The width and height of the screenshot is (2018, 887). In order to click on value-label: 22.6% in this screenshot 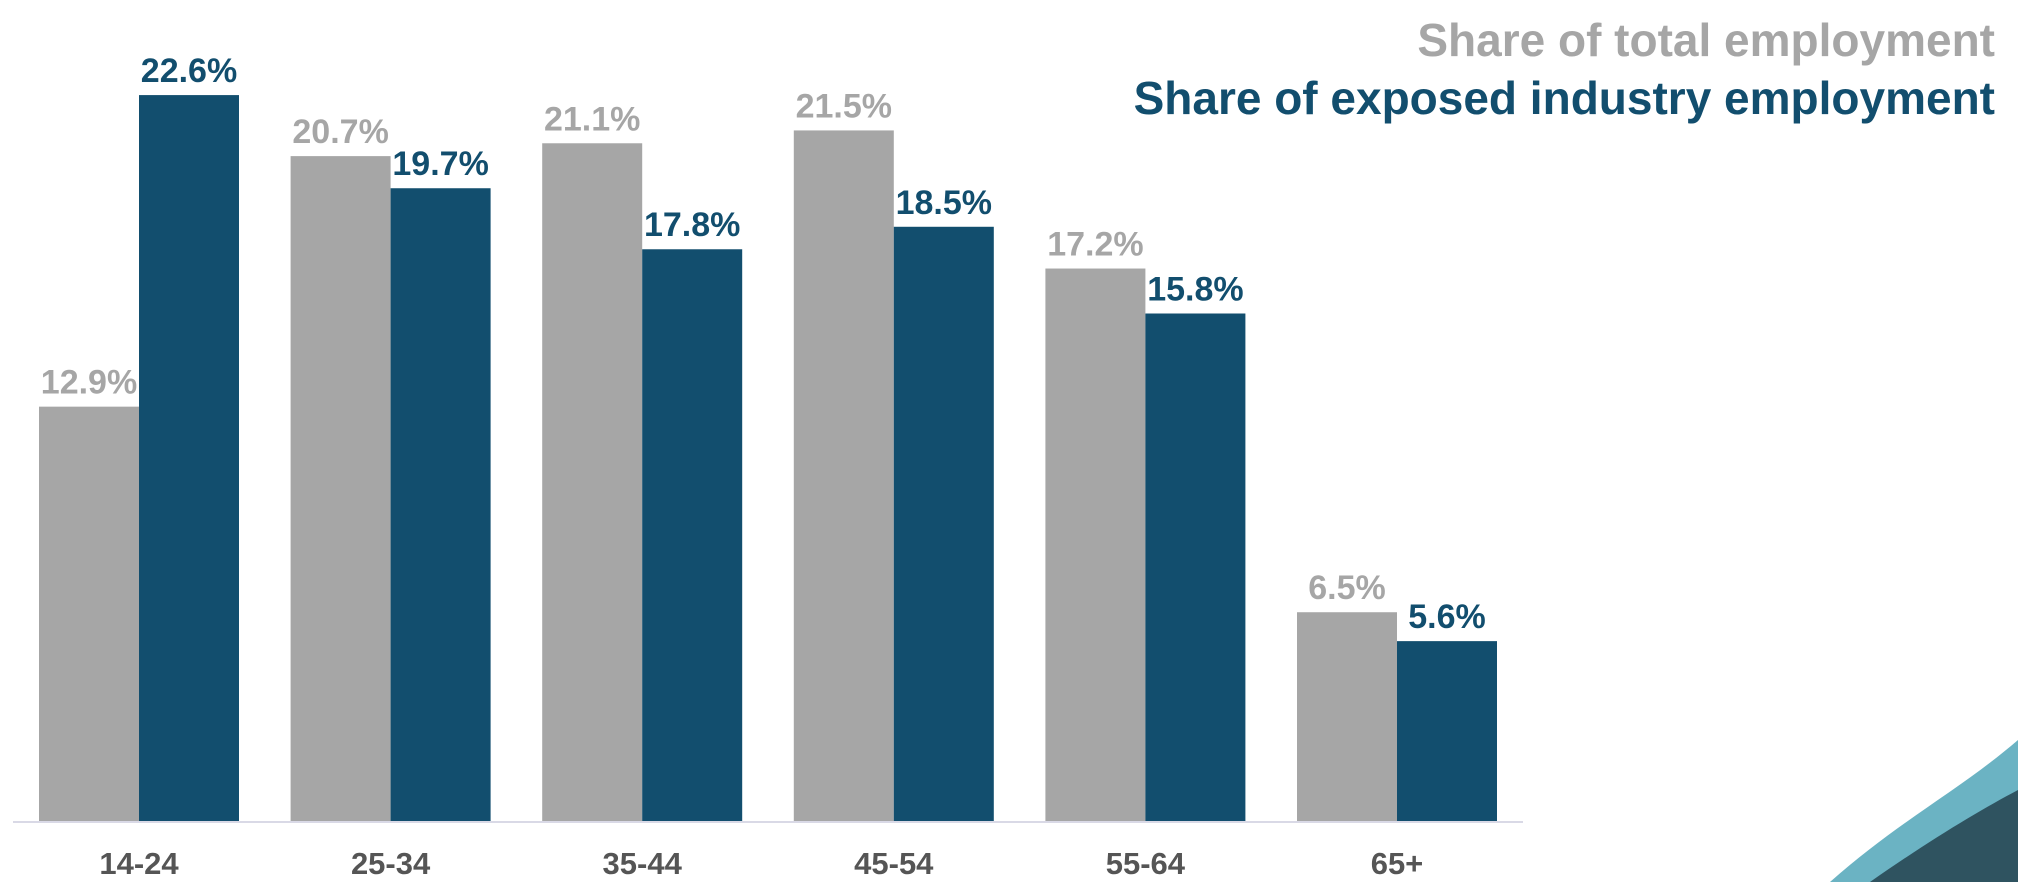, I will do `click(189, 71)`.